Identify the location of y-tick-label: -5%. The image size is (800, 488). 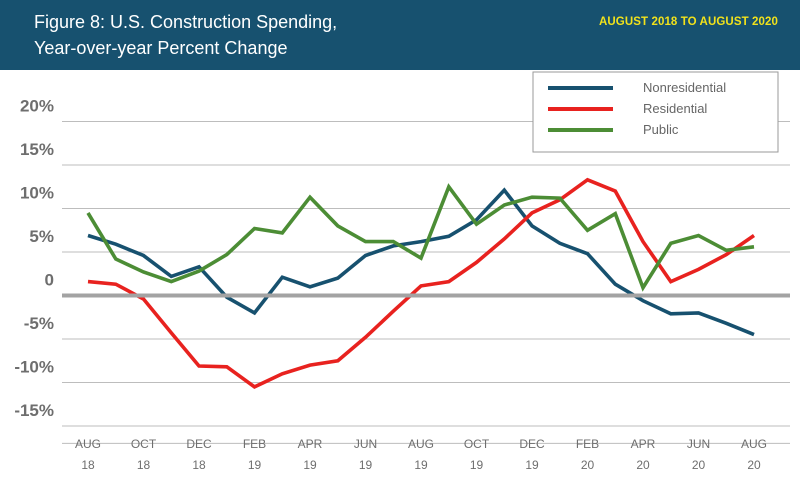
(39, 323).